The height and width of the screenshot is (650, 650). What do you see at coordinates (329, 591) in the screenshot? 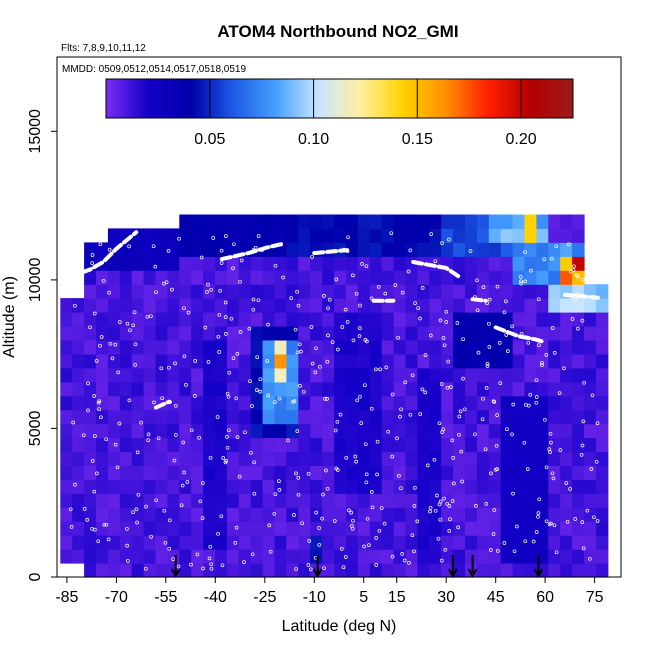
I see `x-axis: -85 -70 -55 -40 -25 -10 5 15 30 45 60 75` at bounding box center [329, 591].